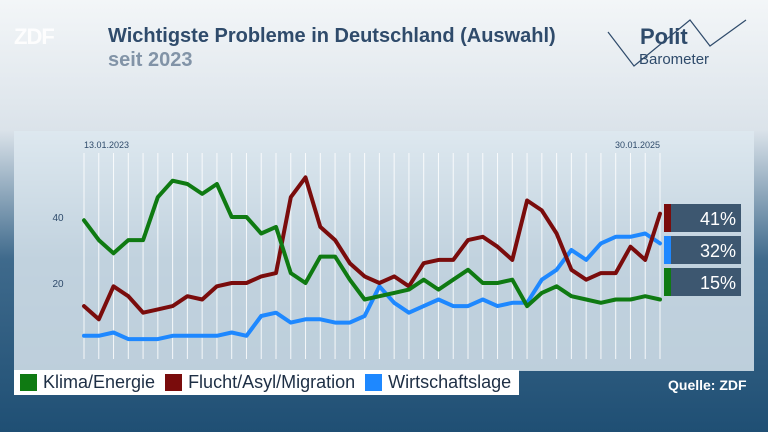 Image resolution: width=768 pixels, height=432 pixels. What do you see at coordinates (718, 219) in the screenshot?
I see `badge-value-flucht: 41%` at bounding box center [718, 219].